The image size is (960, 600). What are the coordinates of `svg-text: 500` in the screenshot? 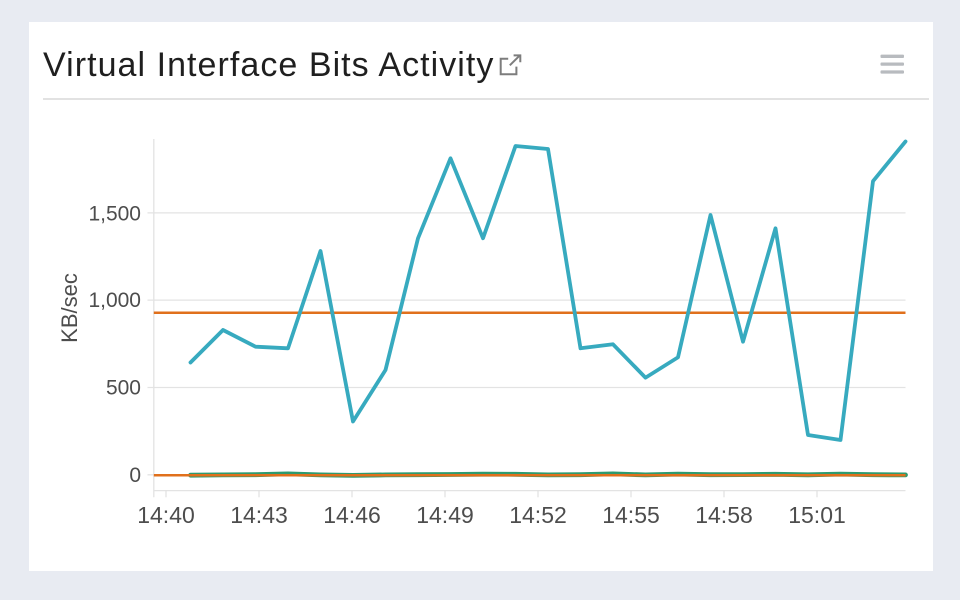 It's located at (123, 388).